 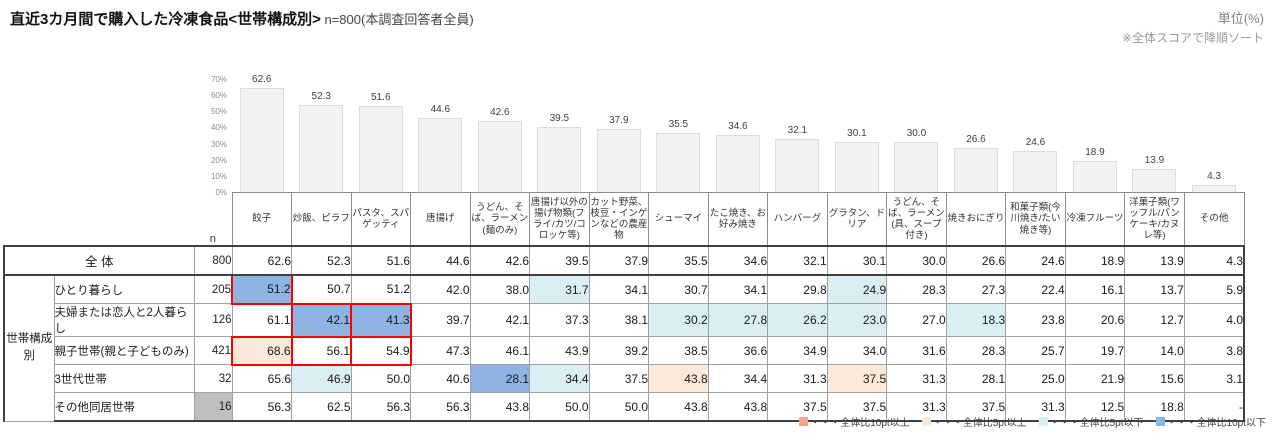 What do you see at coordinates (857, 350) in the screenshot?
I see `value-cell: 34.0` at bounding box center [857, 350].